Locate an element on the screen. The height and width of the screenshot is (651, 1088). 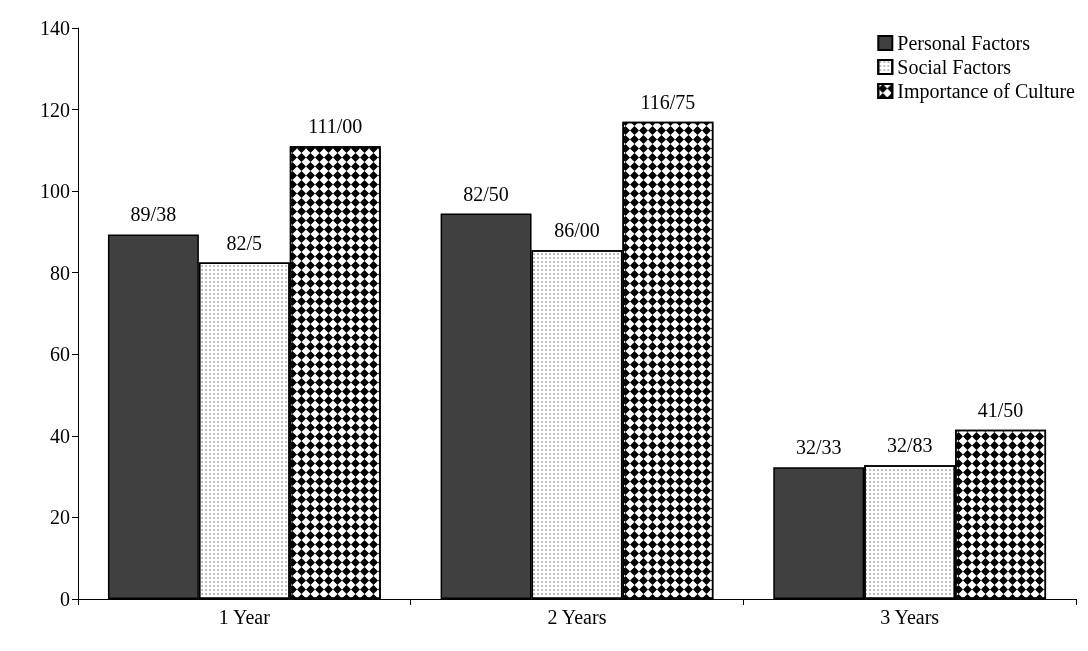
data-label: 82/50 is located at coordinates (486, 193).